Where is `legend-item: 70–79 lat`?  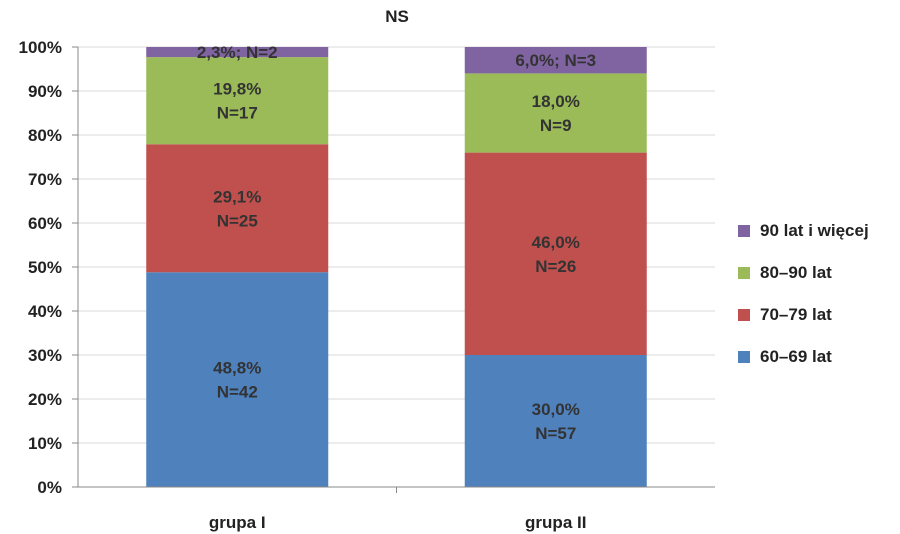 legend-item: 70–79 lat is located at coordinates (803, 315).